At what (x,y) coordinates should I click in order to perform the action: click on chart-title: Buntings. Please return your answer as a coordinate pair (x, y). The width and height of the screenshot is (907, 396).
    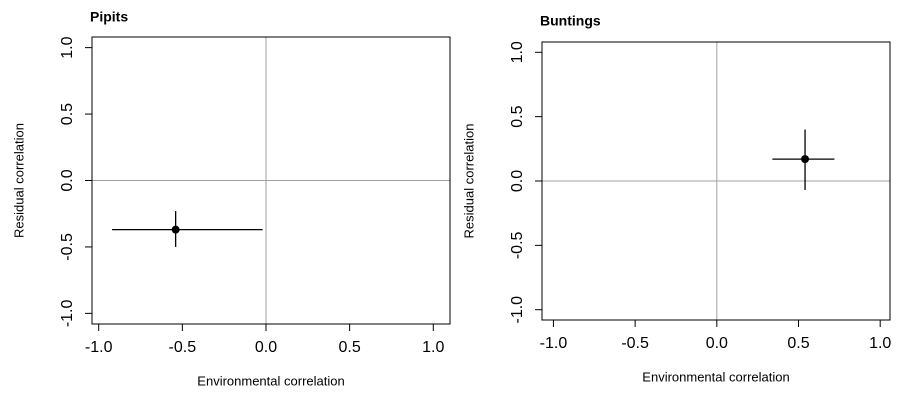
    Looking at the image, I should click on (570, 21).